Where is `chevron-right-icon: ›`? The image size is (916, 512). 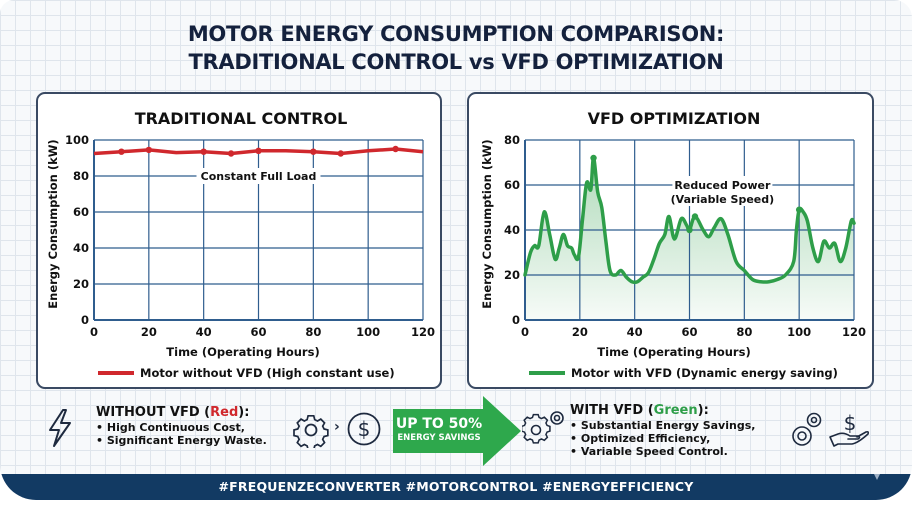
chevron-right-icon: › is located at coordinates (337, 427).